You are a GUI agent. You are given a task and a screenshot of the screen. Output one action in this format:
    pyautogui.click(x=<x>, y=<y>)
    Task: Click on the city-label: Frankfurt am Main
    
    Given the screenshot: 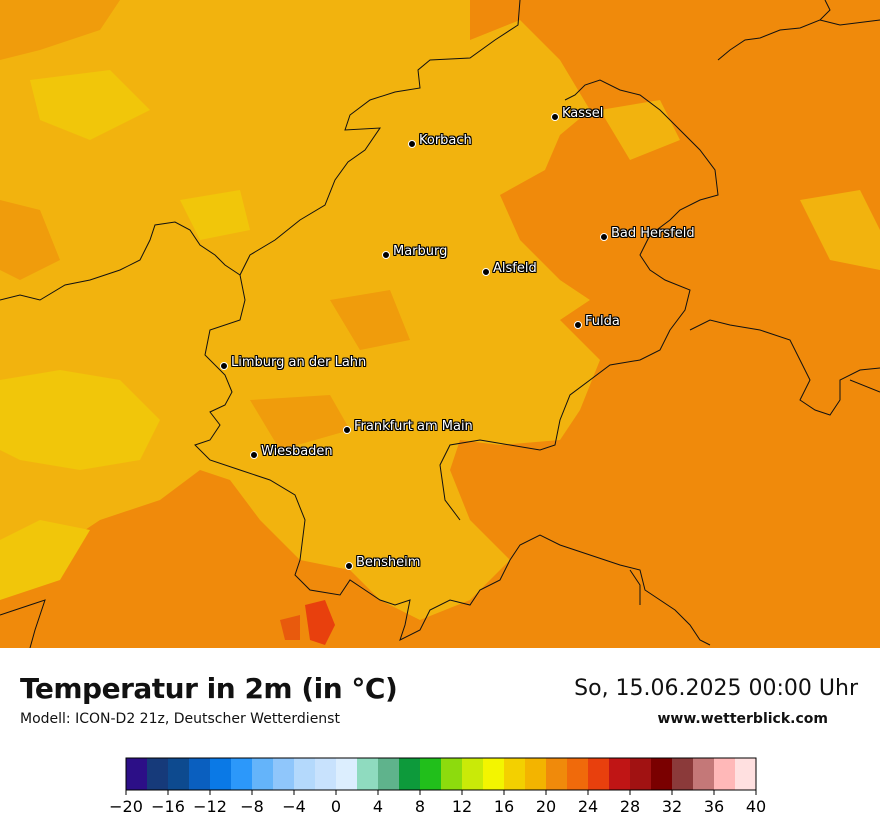 What is the action you would take?
    pyautogui.click(x=413, y=426)
    